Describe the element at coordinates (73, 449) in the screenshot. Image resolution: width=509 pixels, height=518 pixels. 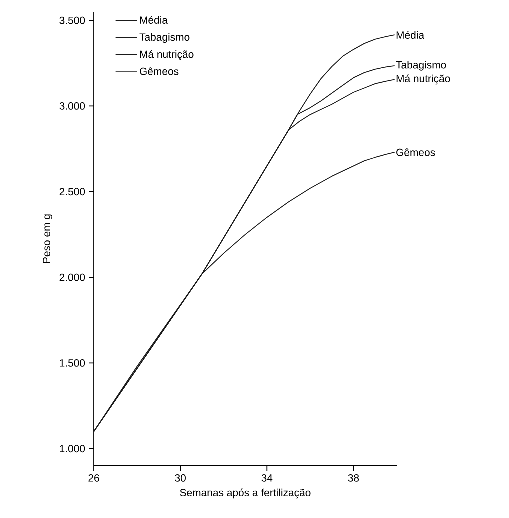
I see `y-tick-label: 1.000` at that location.